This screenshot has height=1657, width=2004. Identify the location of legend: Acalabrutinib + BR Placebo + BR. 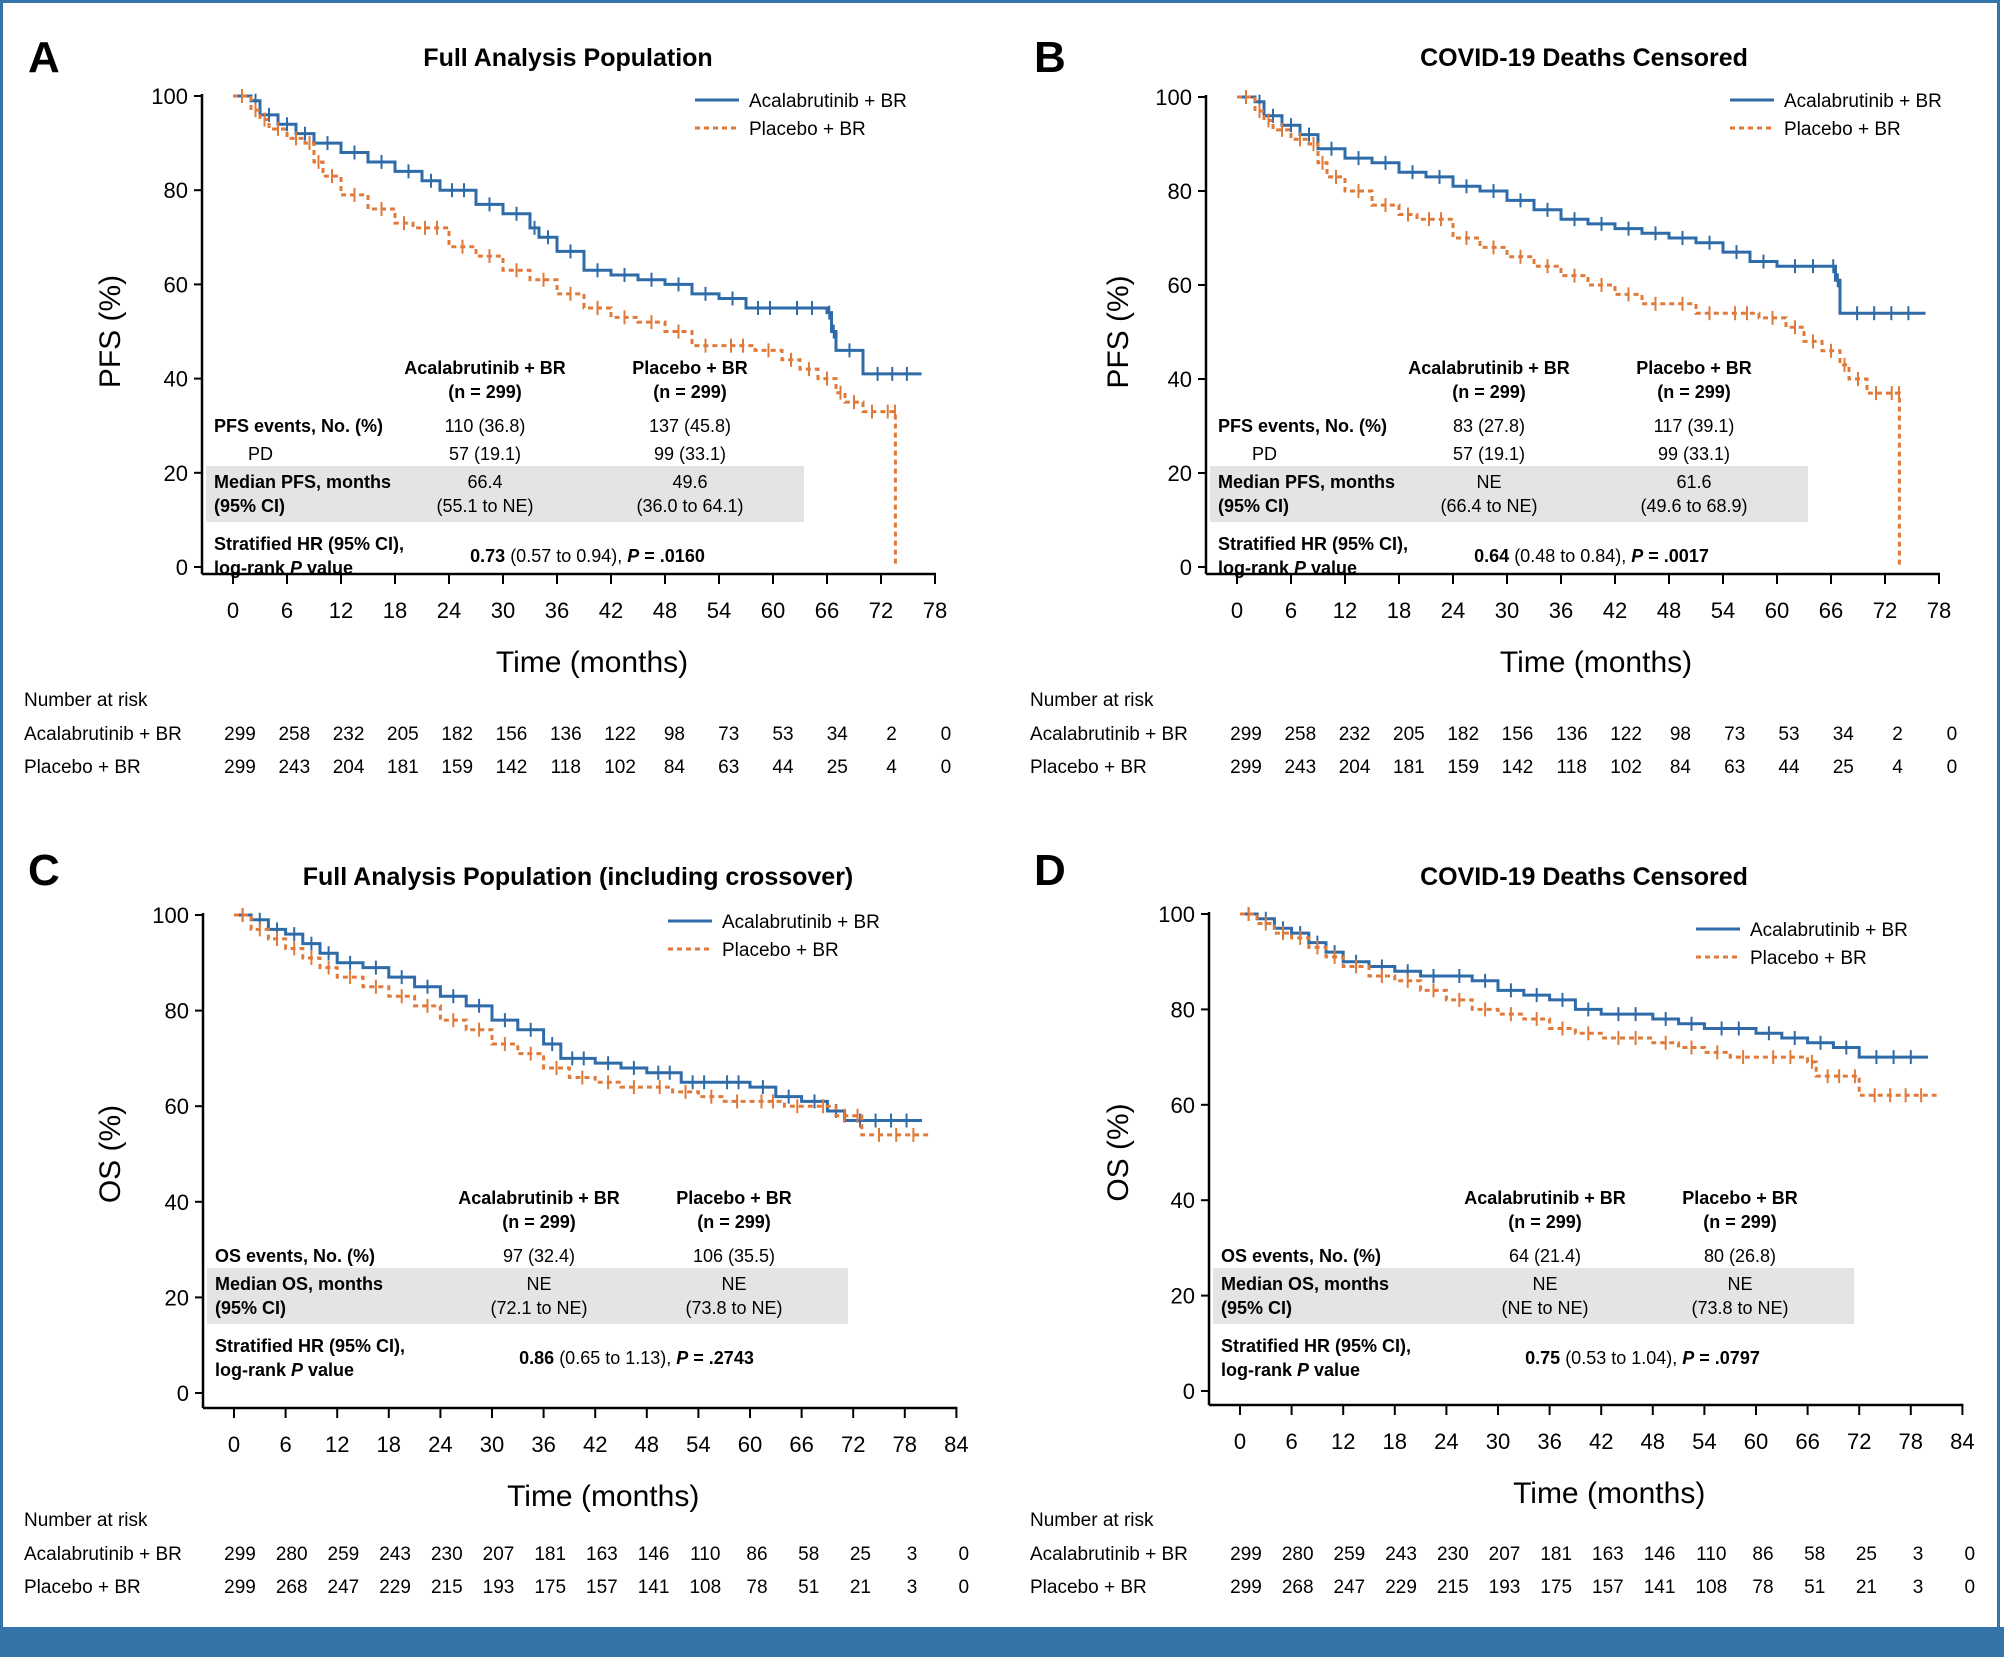
(801, 115).